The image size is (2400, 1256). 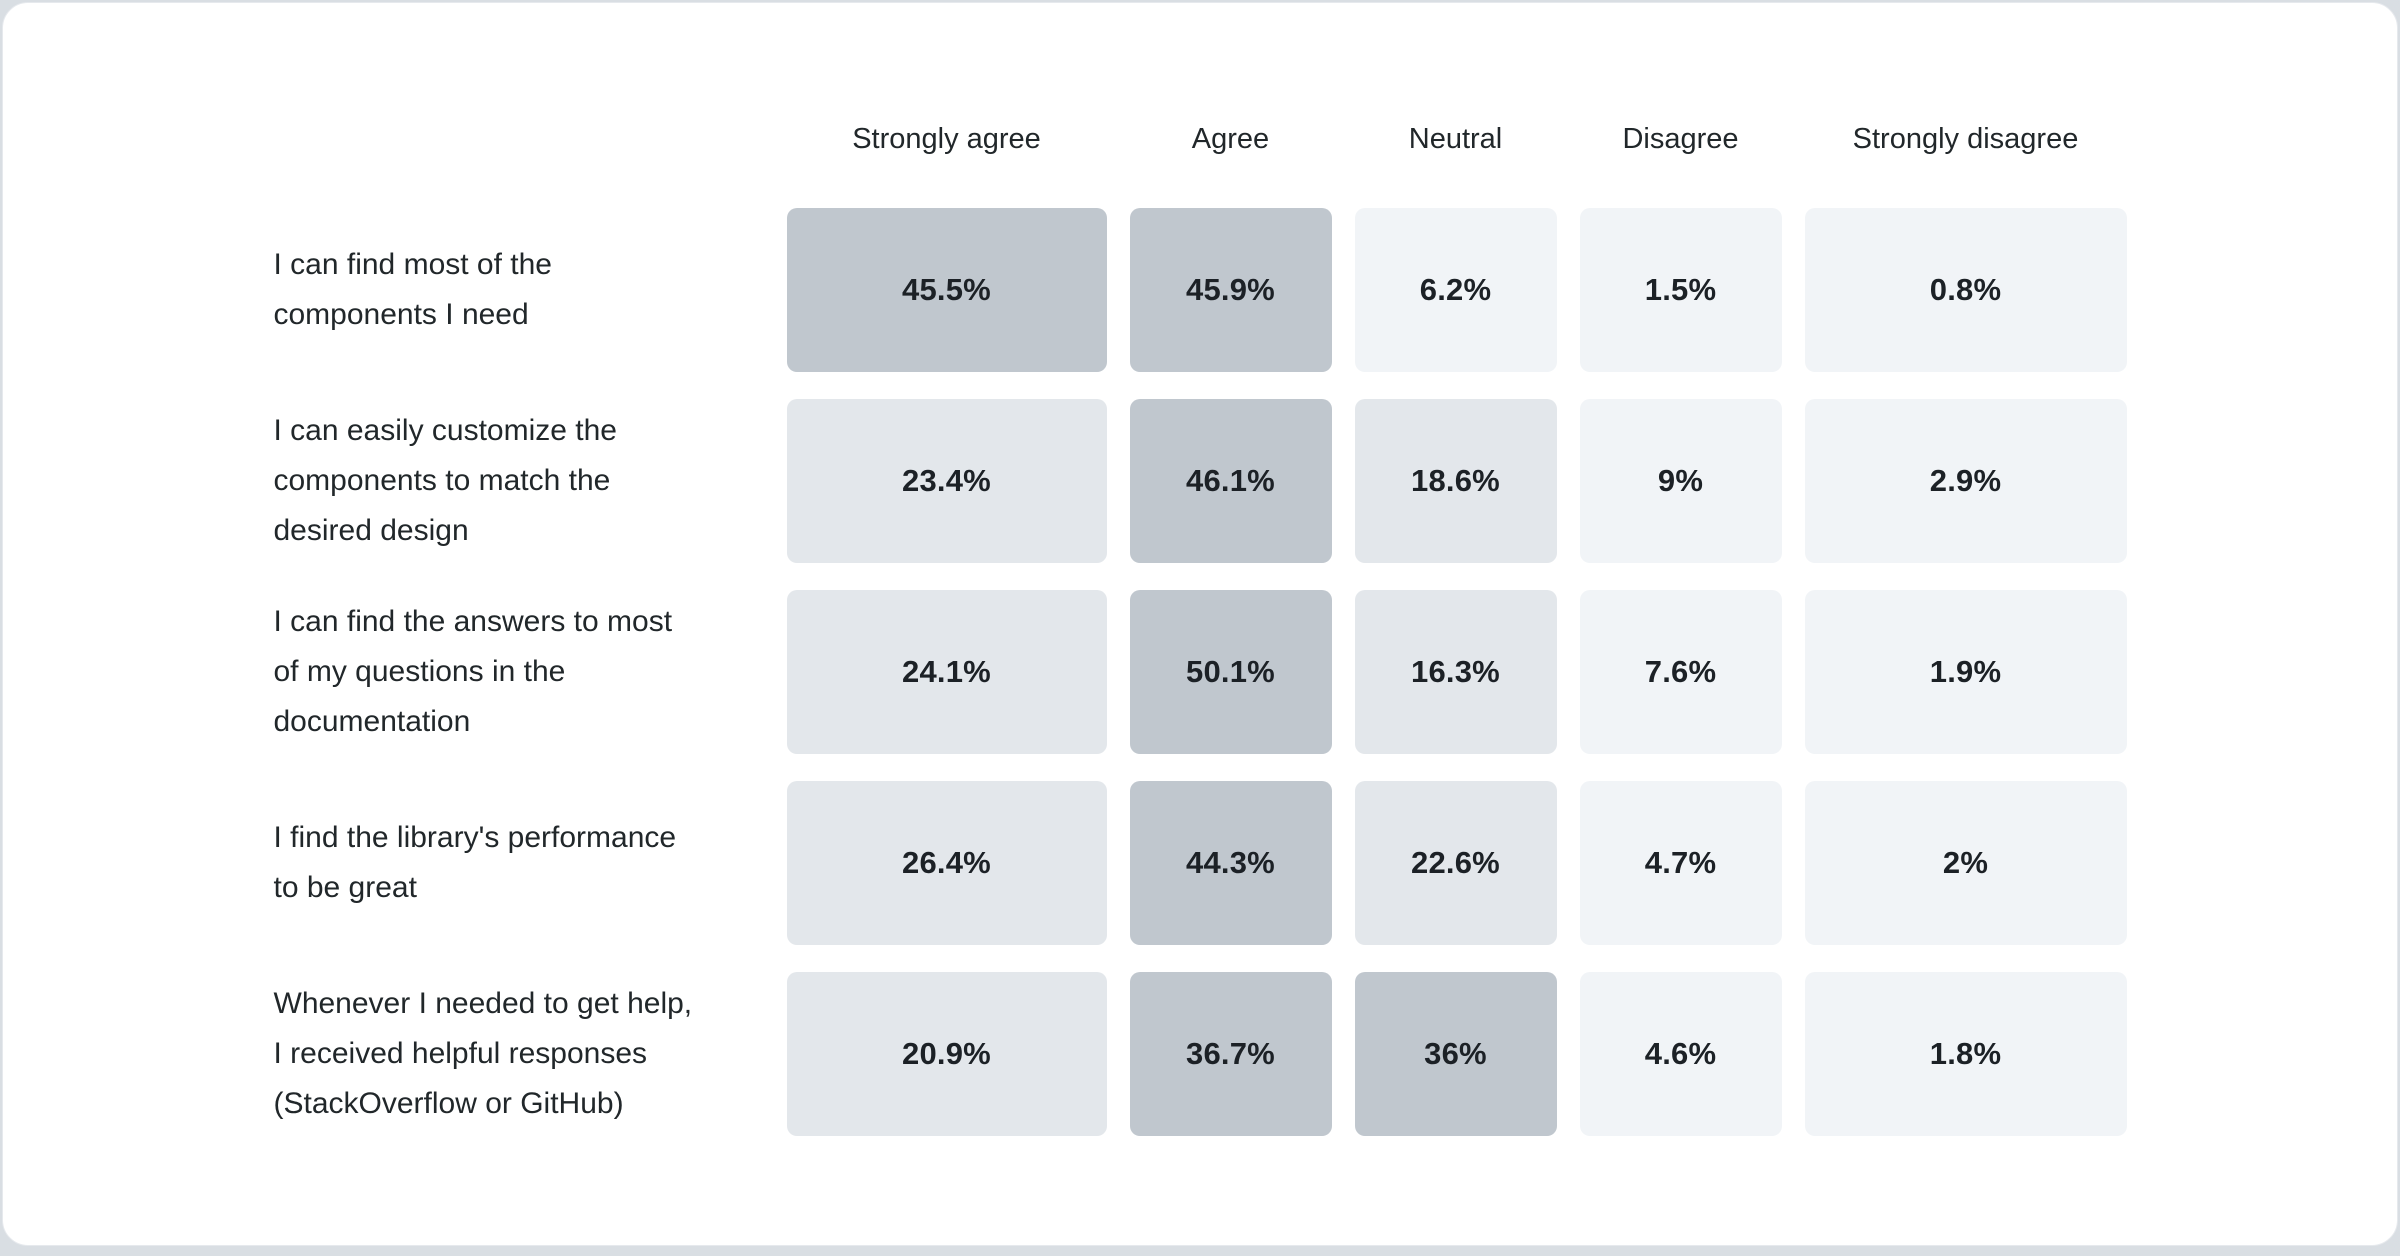 What do you see at coordinates (1455, 139) in the screenshot?
I see `column-header: Neutral` at bounding box center [1455, 139].